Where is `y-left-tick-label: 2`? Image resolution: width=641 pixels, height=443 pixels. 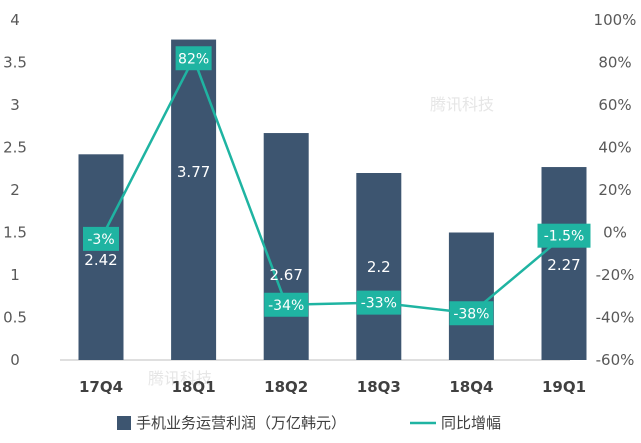
y-left-tick-label: 2 is located at coordinates (15, 190).